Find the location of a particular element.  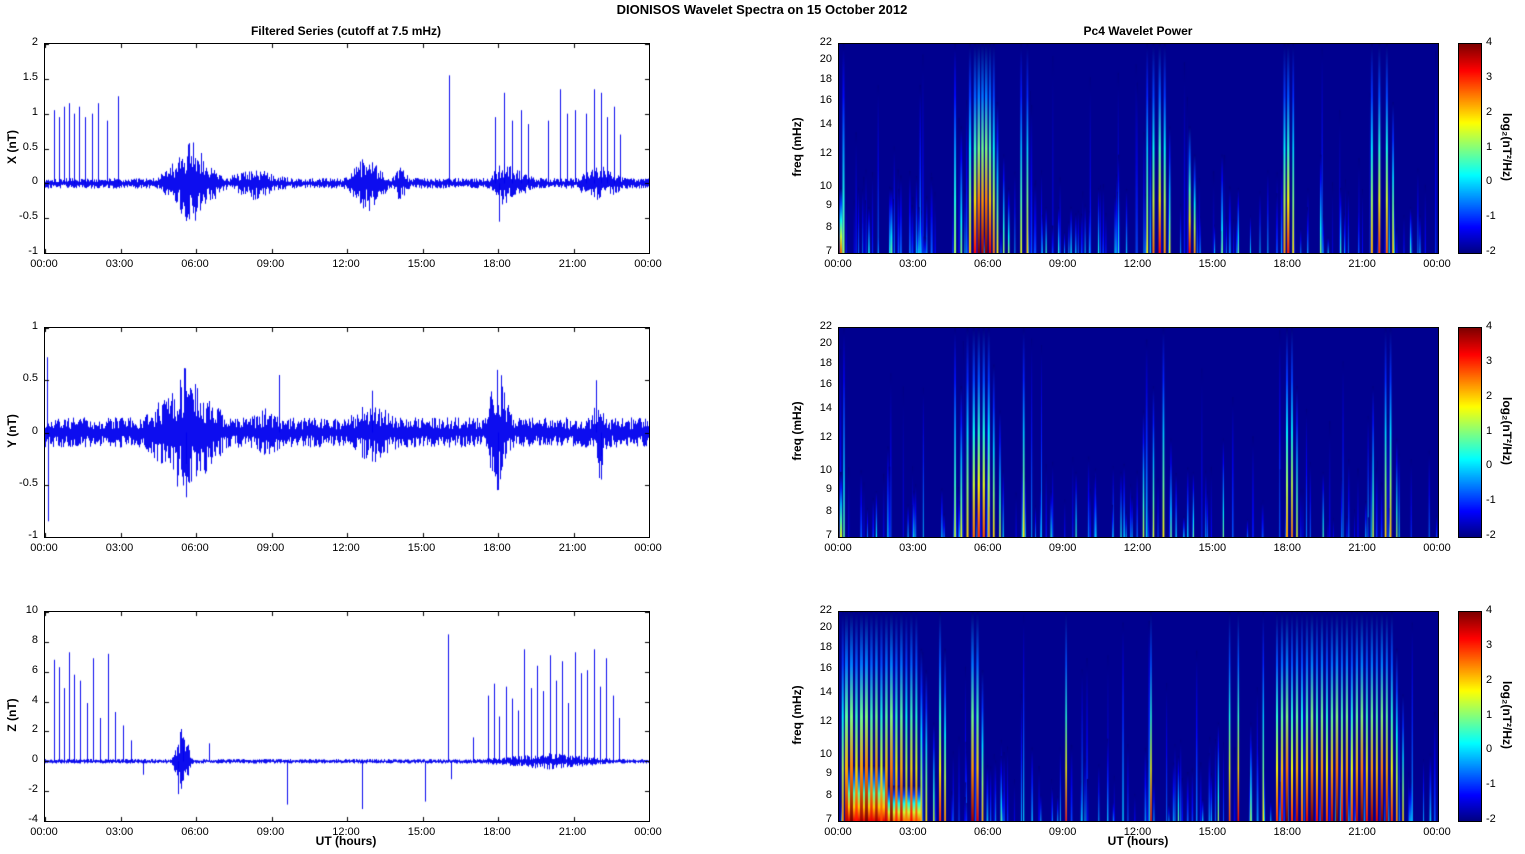

colorbar-tick-label: 0 is located at coordinates (1489, 465).